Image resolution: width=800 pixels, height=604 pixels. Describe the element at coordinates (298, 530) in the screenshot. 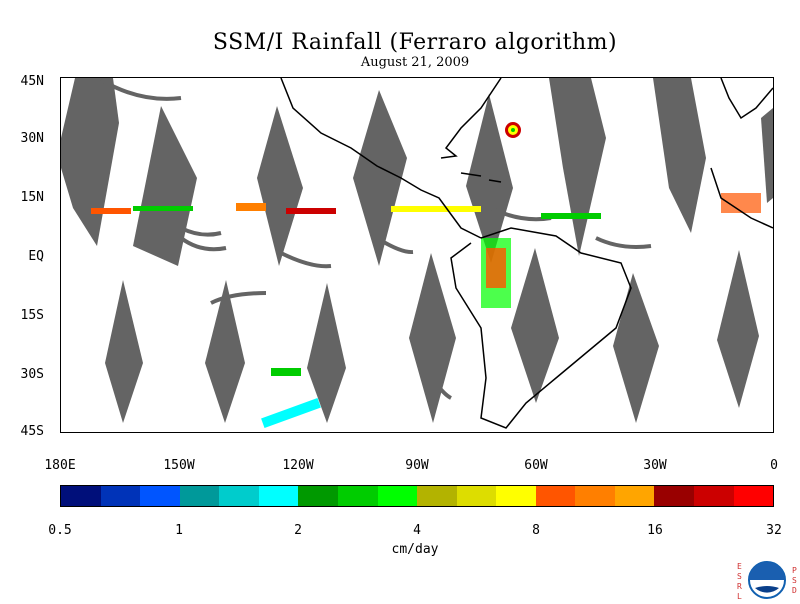

I see `colorbar-tick: 2` at that location.